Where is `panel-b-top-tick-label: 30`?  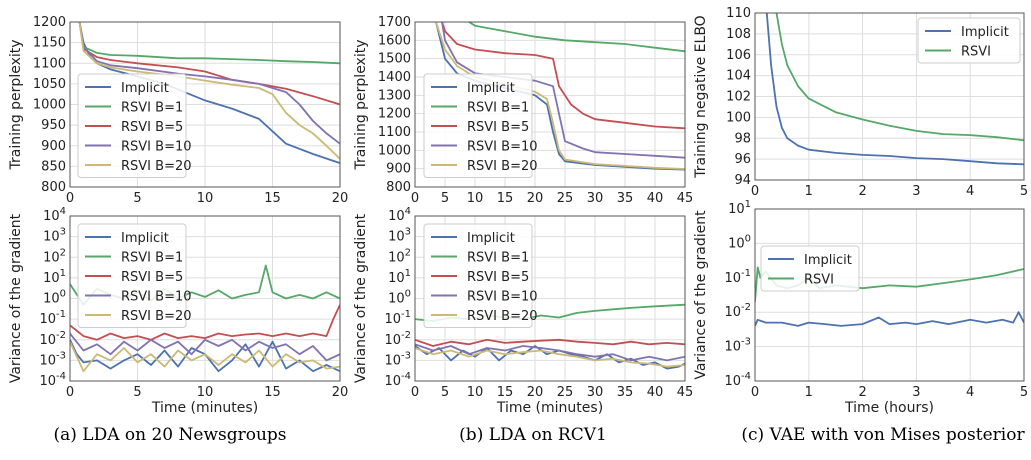
panel-b-top-tick-label: 30 is located at coordinates (595, 198).